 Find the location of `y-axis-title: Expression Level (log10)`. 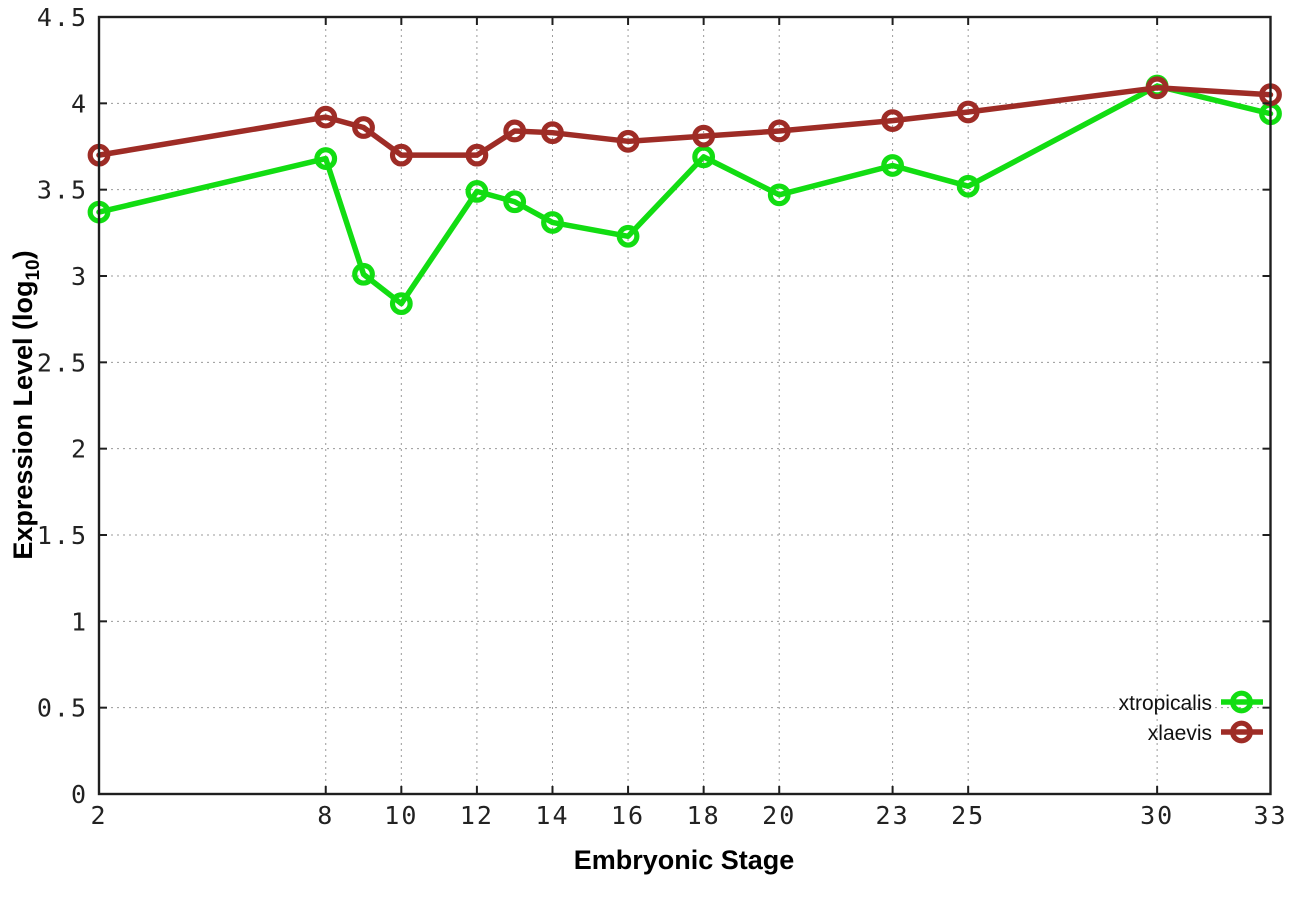

y-axis-title: Expression Level (log10) is located at coordinates (26, 404).